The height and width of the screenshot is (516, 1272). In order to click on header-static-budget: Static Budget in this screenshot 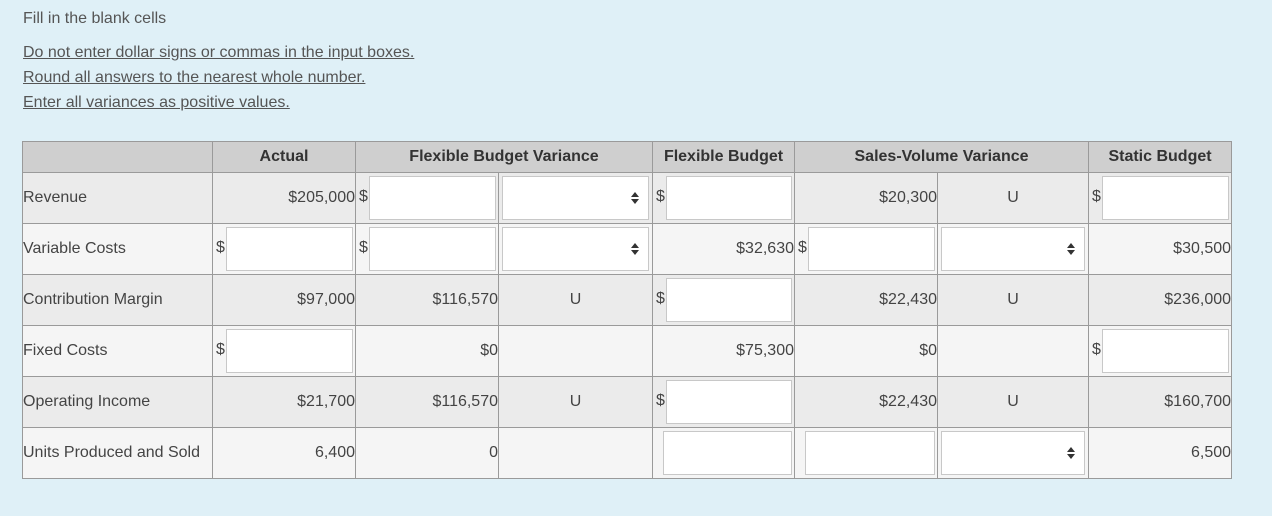, I will do `click(1160, 157)`.